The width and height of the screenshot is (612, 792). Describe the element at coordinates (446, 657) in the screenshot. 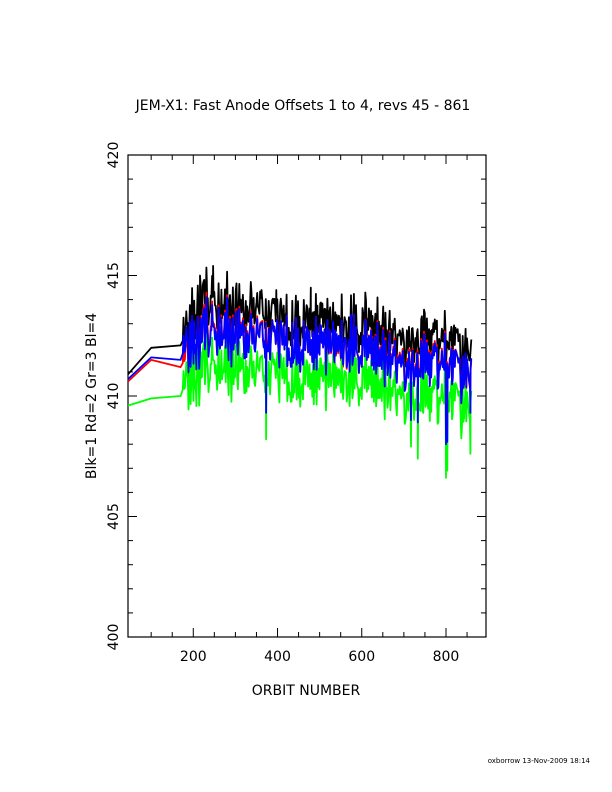

I see `x-tick-label: 800` at that location.